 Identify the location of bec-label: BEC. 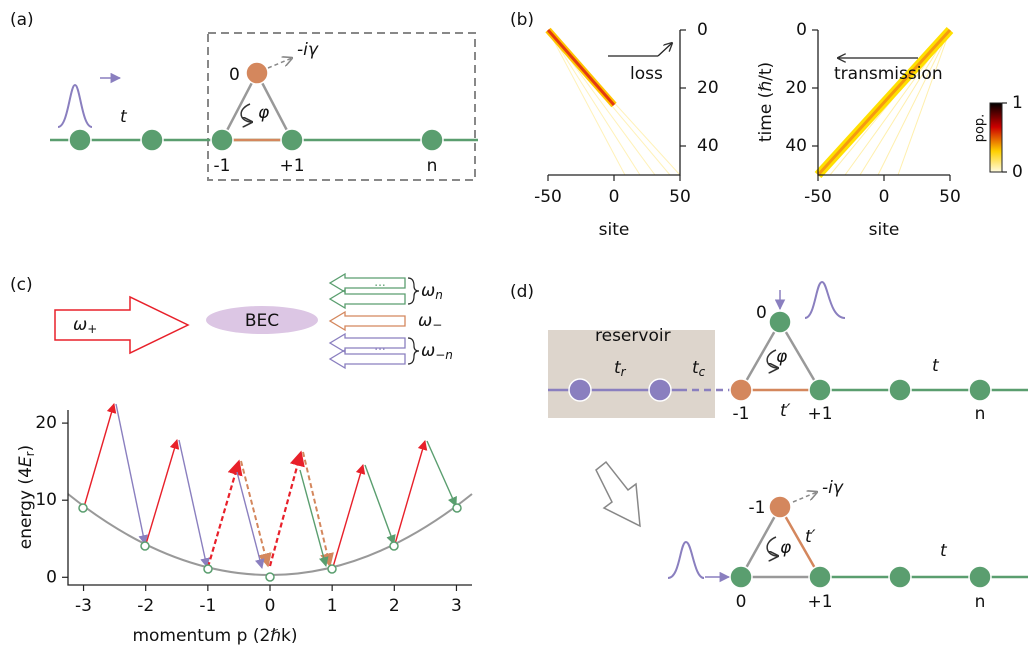
(262, 321).